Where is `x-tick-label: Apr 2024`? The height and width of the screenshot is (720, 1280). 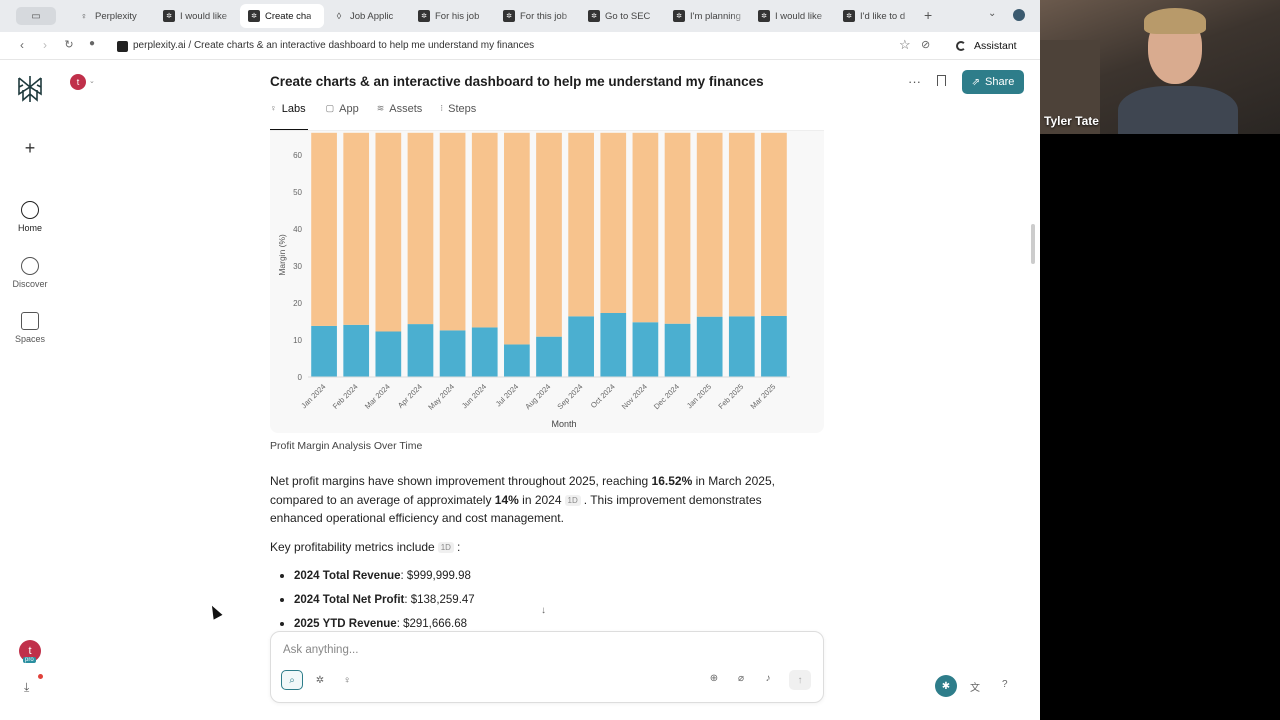
x-tick-label: Apr 2024 is located at coordinates (410, 396).